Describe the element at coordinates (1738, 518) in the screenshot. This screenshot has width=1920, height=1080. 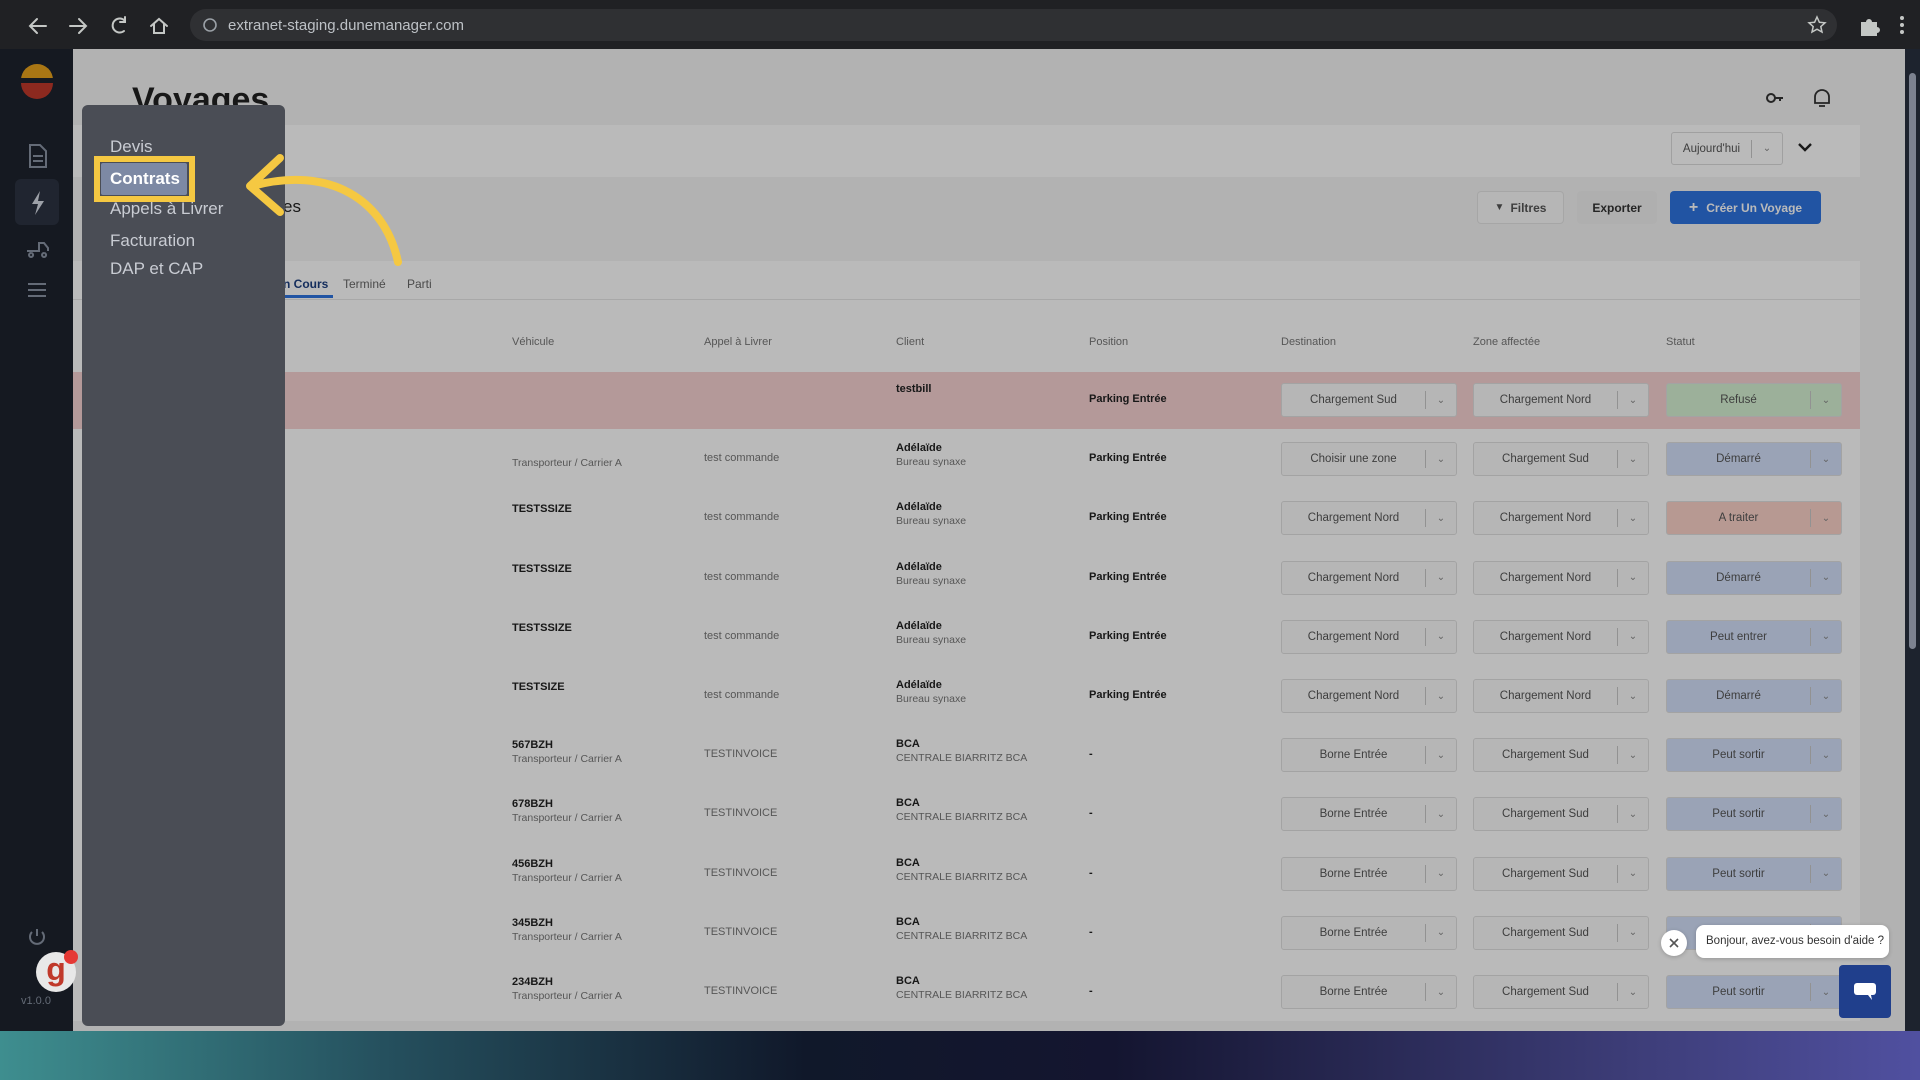
I see `dropdown-label: A traiter` at that location.